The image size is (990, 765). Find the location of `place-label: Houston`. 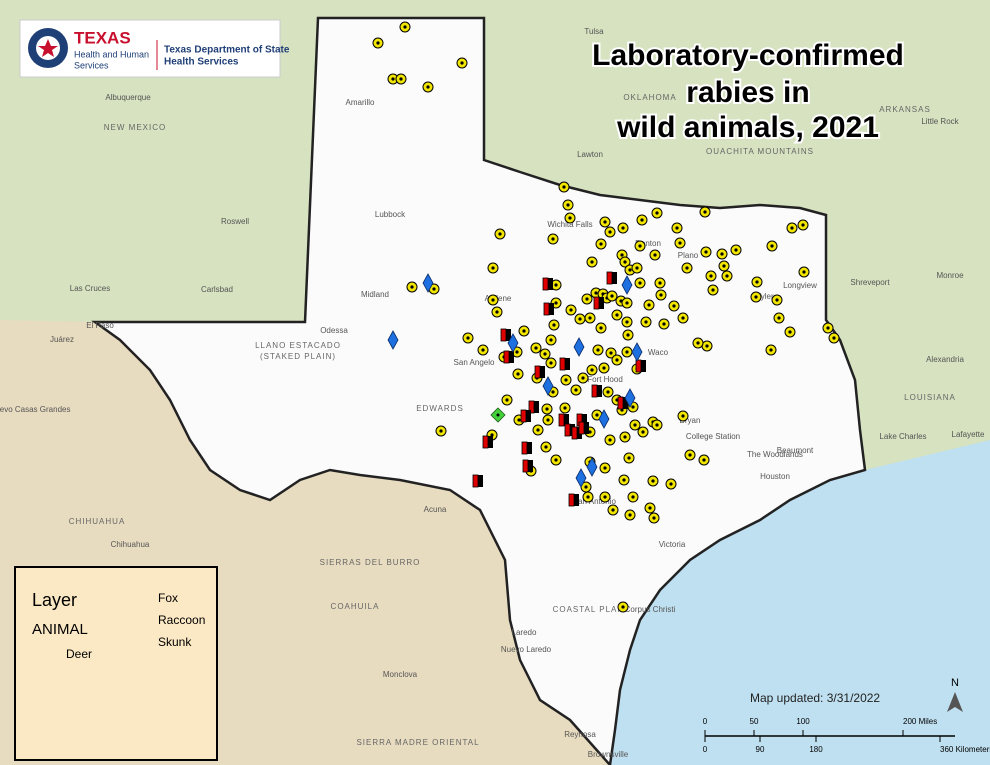

place-label: Houston is located at coordinates (775, 476).